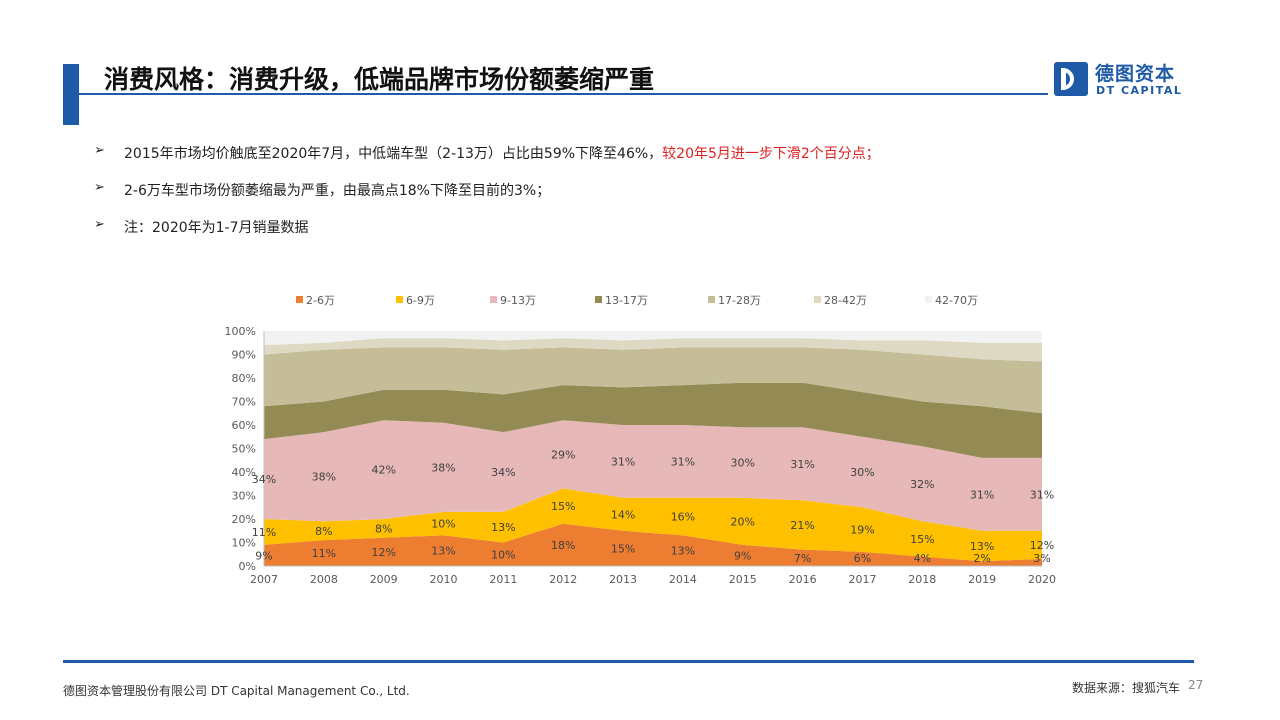 The image size is (1280, 720). What do you see at coordinates (244, 402) in the screenshot?
I see `y-tick-label: 70%` at bounding box center [244, 402].